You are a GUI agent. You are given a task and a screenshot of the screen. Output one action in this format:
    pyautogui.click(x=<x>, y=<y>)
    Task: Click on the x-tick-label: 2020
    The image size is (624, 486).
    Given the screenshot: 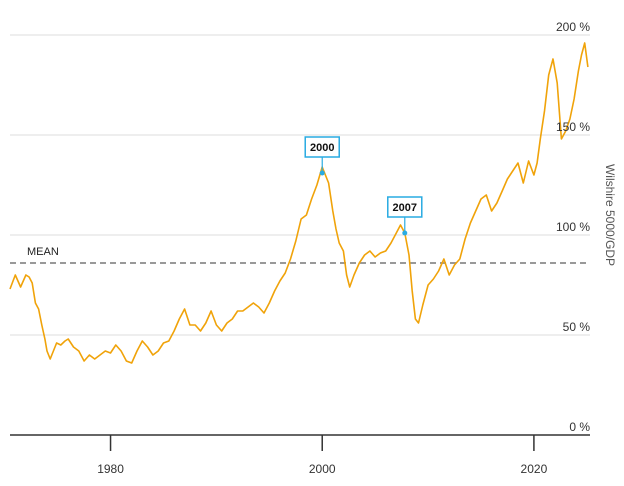 What is the action you would take?
    pyautogui.click(x=534, y=469)
    